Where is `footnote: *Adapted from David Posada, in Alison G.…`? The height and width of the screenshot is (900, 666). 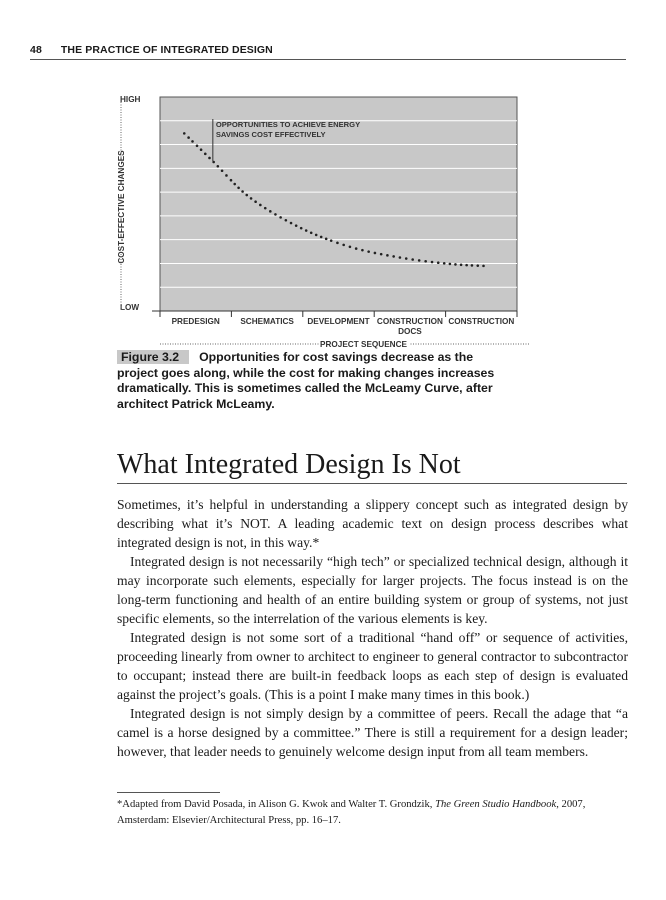
footnote: *Adapted from David Posada, in Alison G.… is located at coordinates (372, 813).